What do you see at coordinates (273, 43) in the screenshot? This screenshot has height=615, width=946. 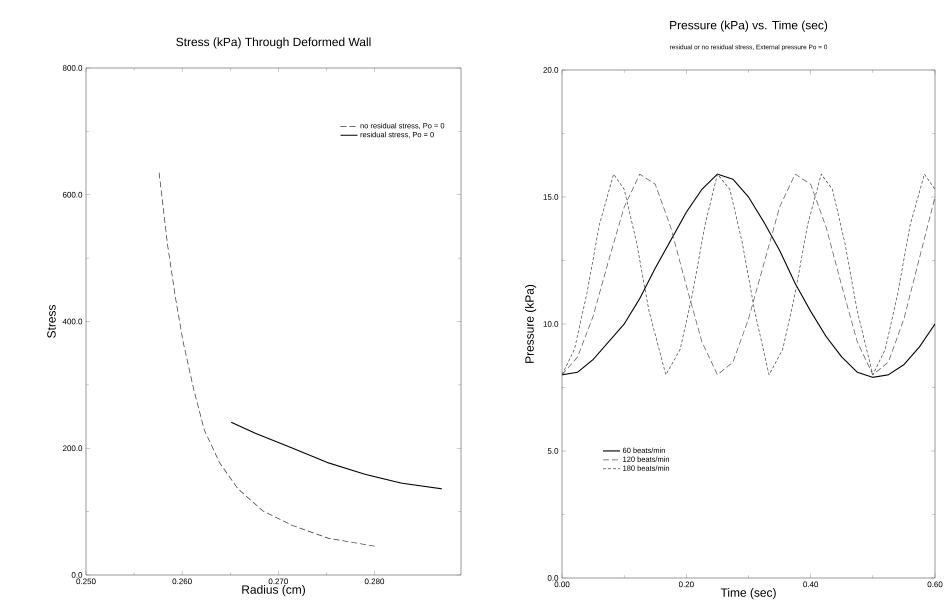 I see `chart-title: Stress (kPa) Through Deformed Wall` at bounding box center [273, 43].